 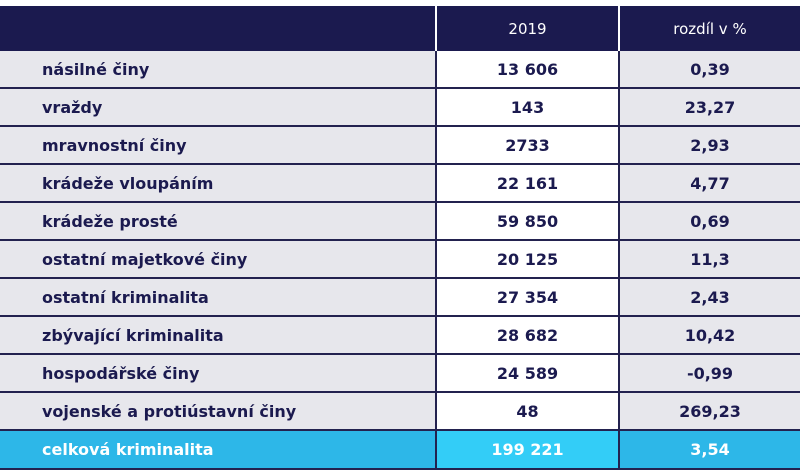 I want to click on value-diff: 3,54, so click(x=709, y=450).